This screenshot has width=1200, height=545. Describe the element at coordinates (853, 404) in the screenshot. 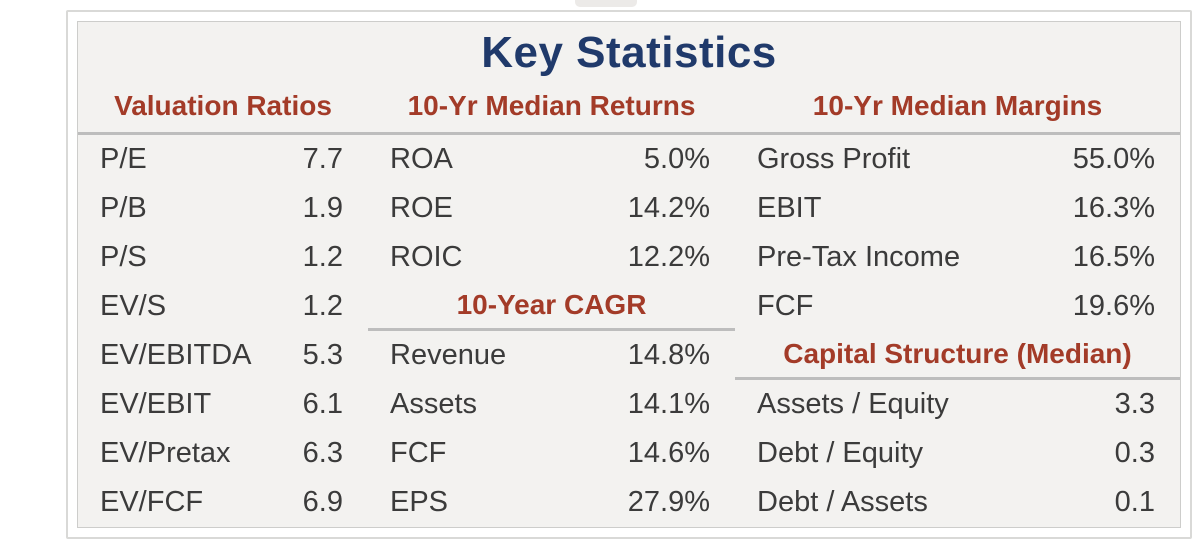

I see `row-label: Assets / Equity` at that location.